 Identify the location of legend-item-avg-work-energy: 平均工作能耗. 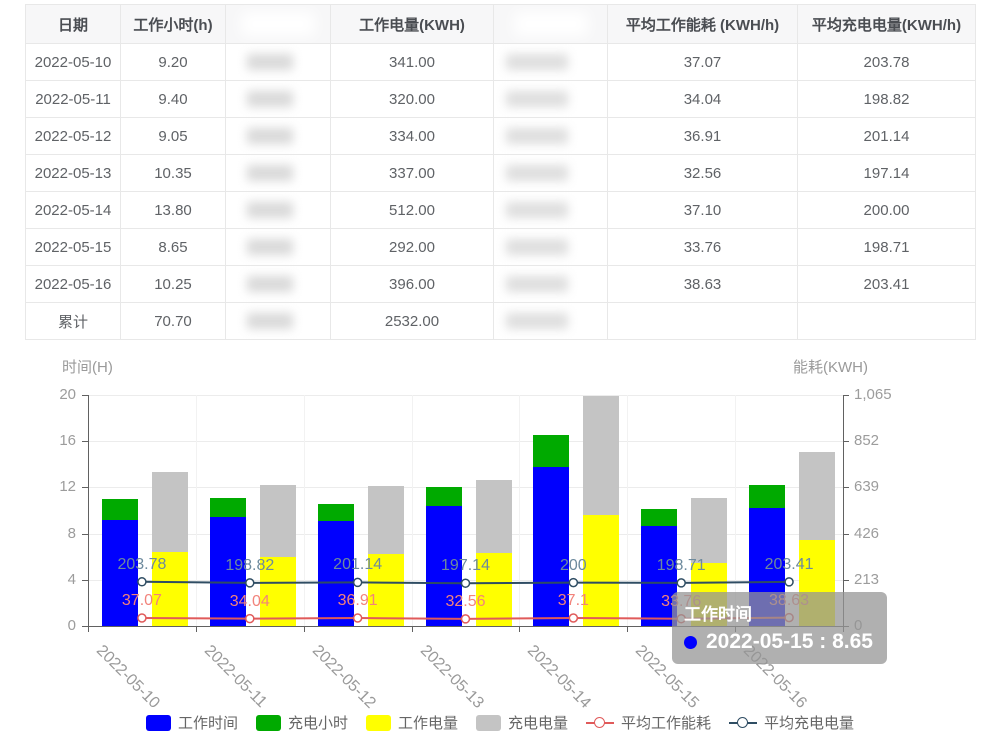
(648, 722).